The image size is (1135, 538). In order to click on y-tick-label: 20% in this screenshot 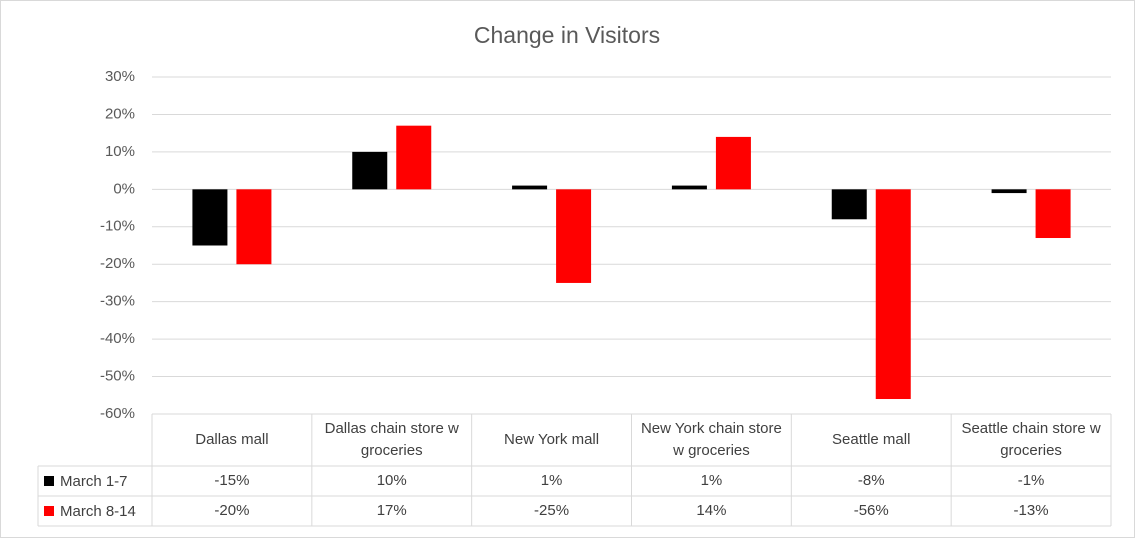, I will do `click(120, 113)`.